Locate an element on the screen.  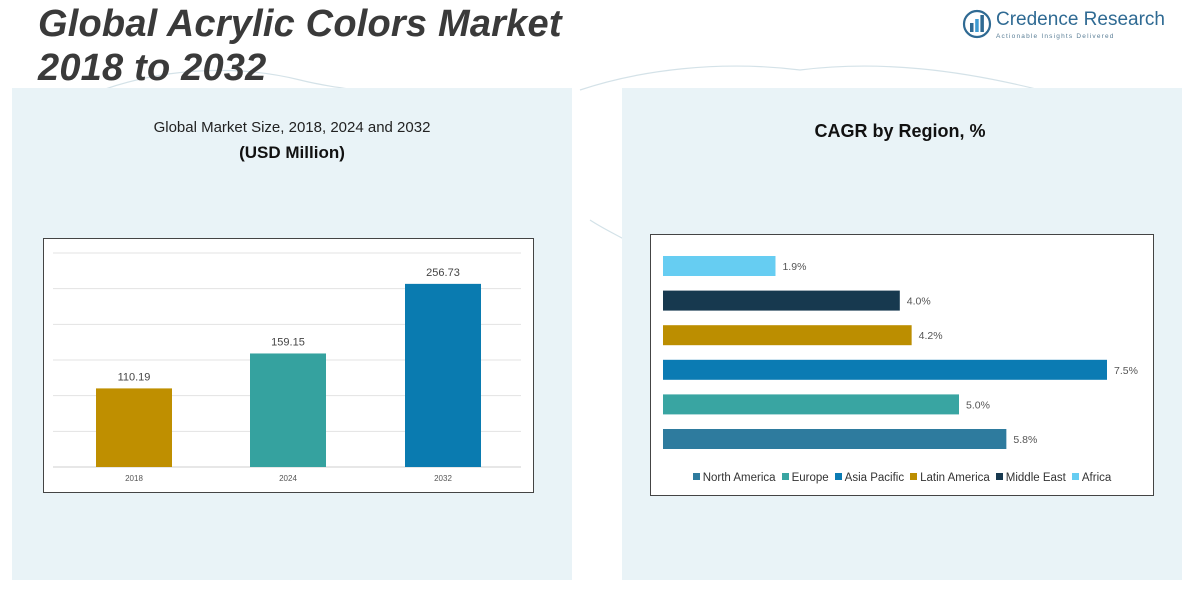
legend-label-africa: Africa is located at coordinates (1096, 478).